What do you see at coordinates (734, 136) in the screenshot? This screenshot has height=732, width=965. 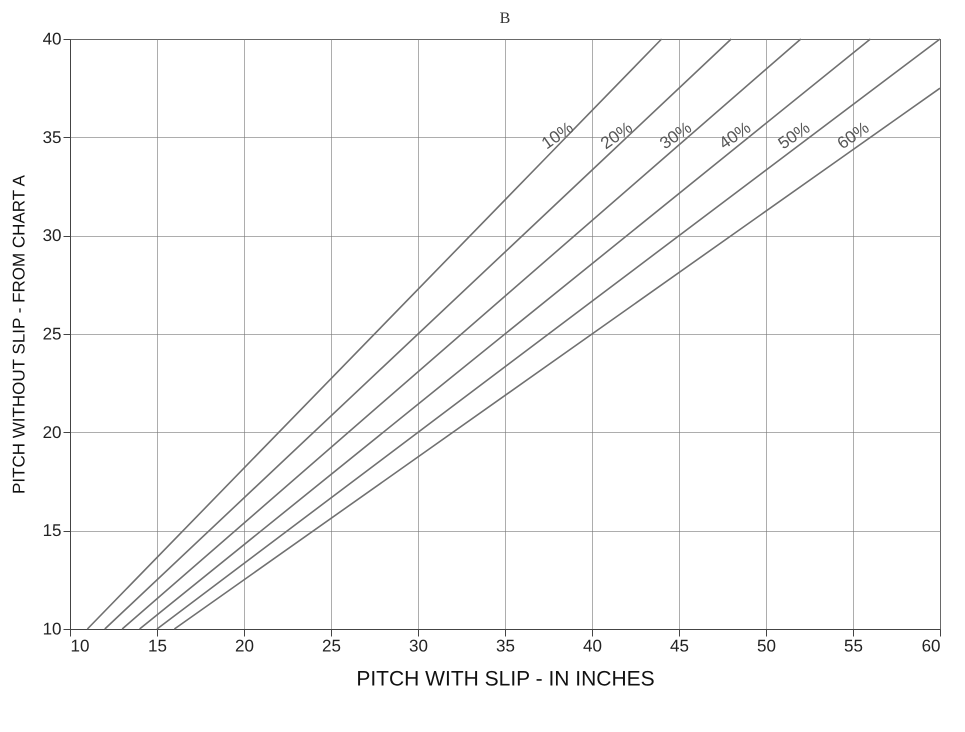 I see `text: 40%` at bounding box center [734, 136].